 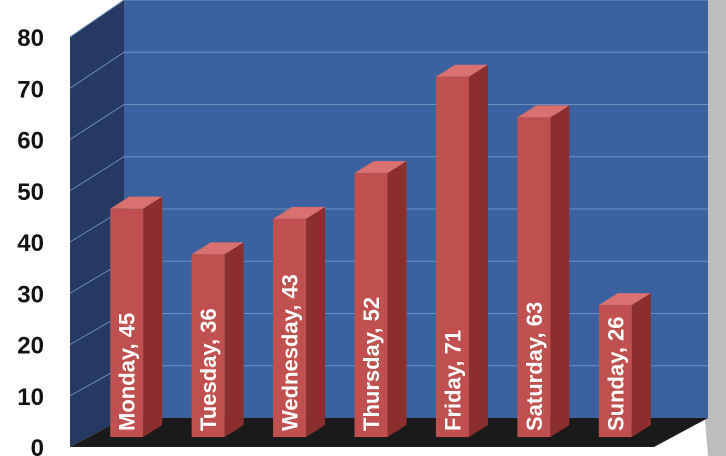 What do you see at coordinates (30, 89) in the screenshot?
I see `y-tick-label: 70` at bounding box center [30, 89].